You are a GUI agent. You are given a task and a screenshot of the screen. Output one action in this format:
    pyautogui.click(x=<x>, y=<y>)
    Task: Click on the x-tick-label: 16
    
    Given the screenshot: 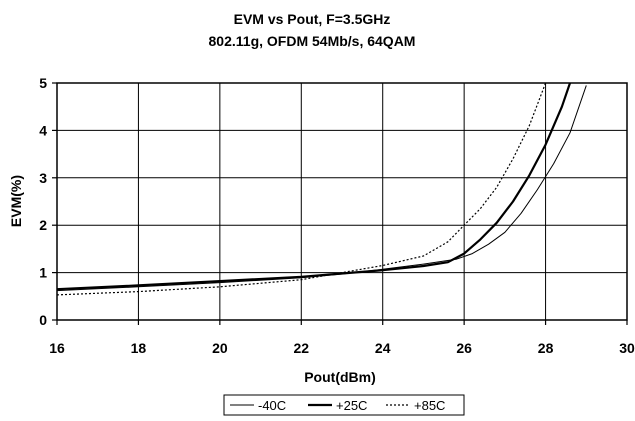 What is the action you would take?
    pyautogui.click(x=57, y=348)
    